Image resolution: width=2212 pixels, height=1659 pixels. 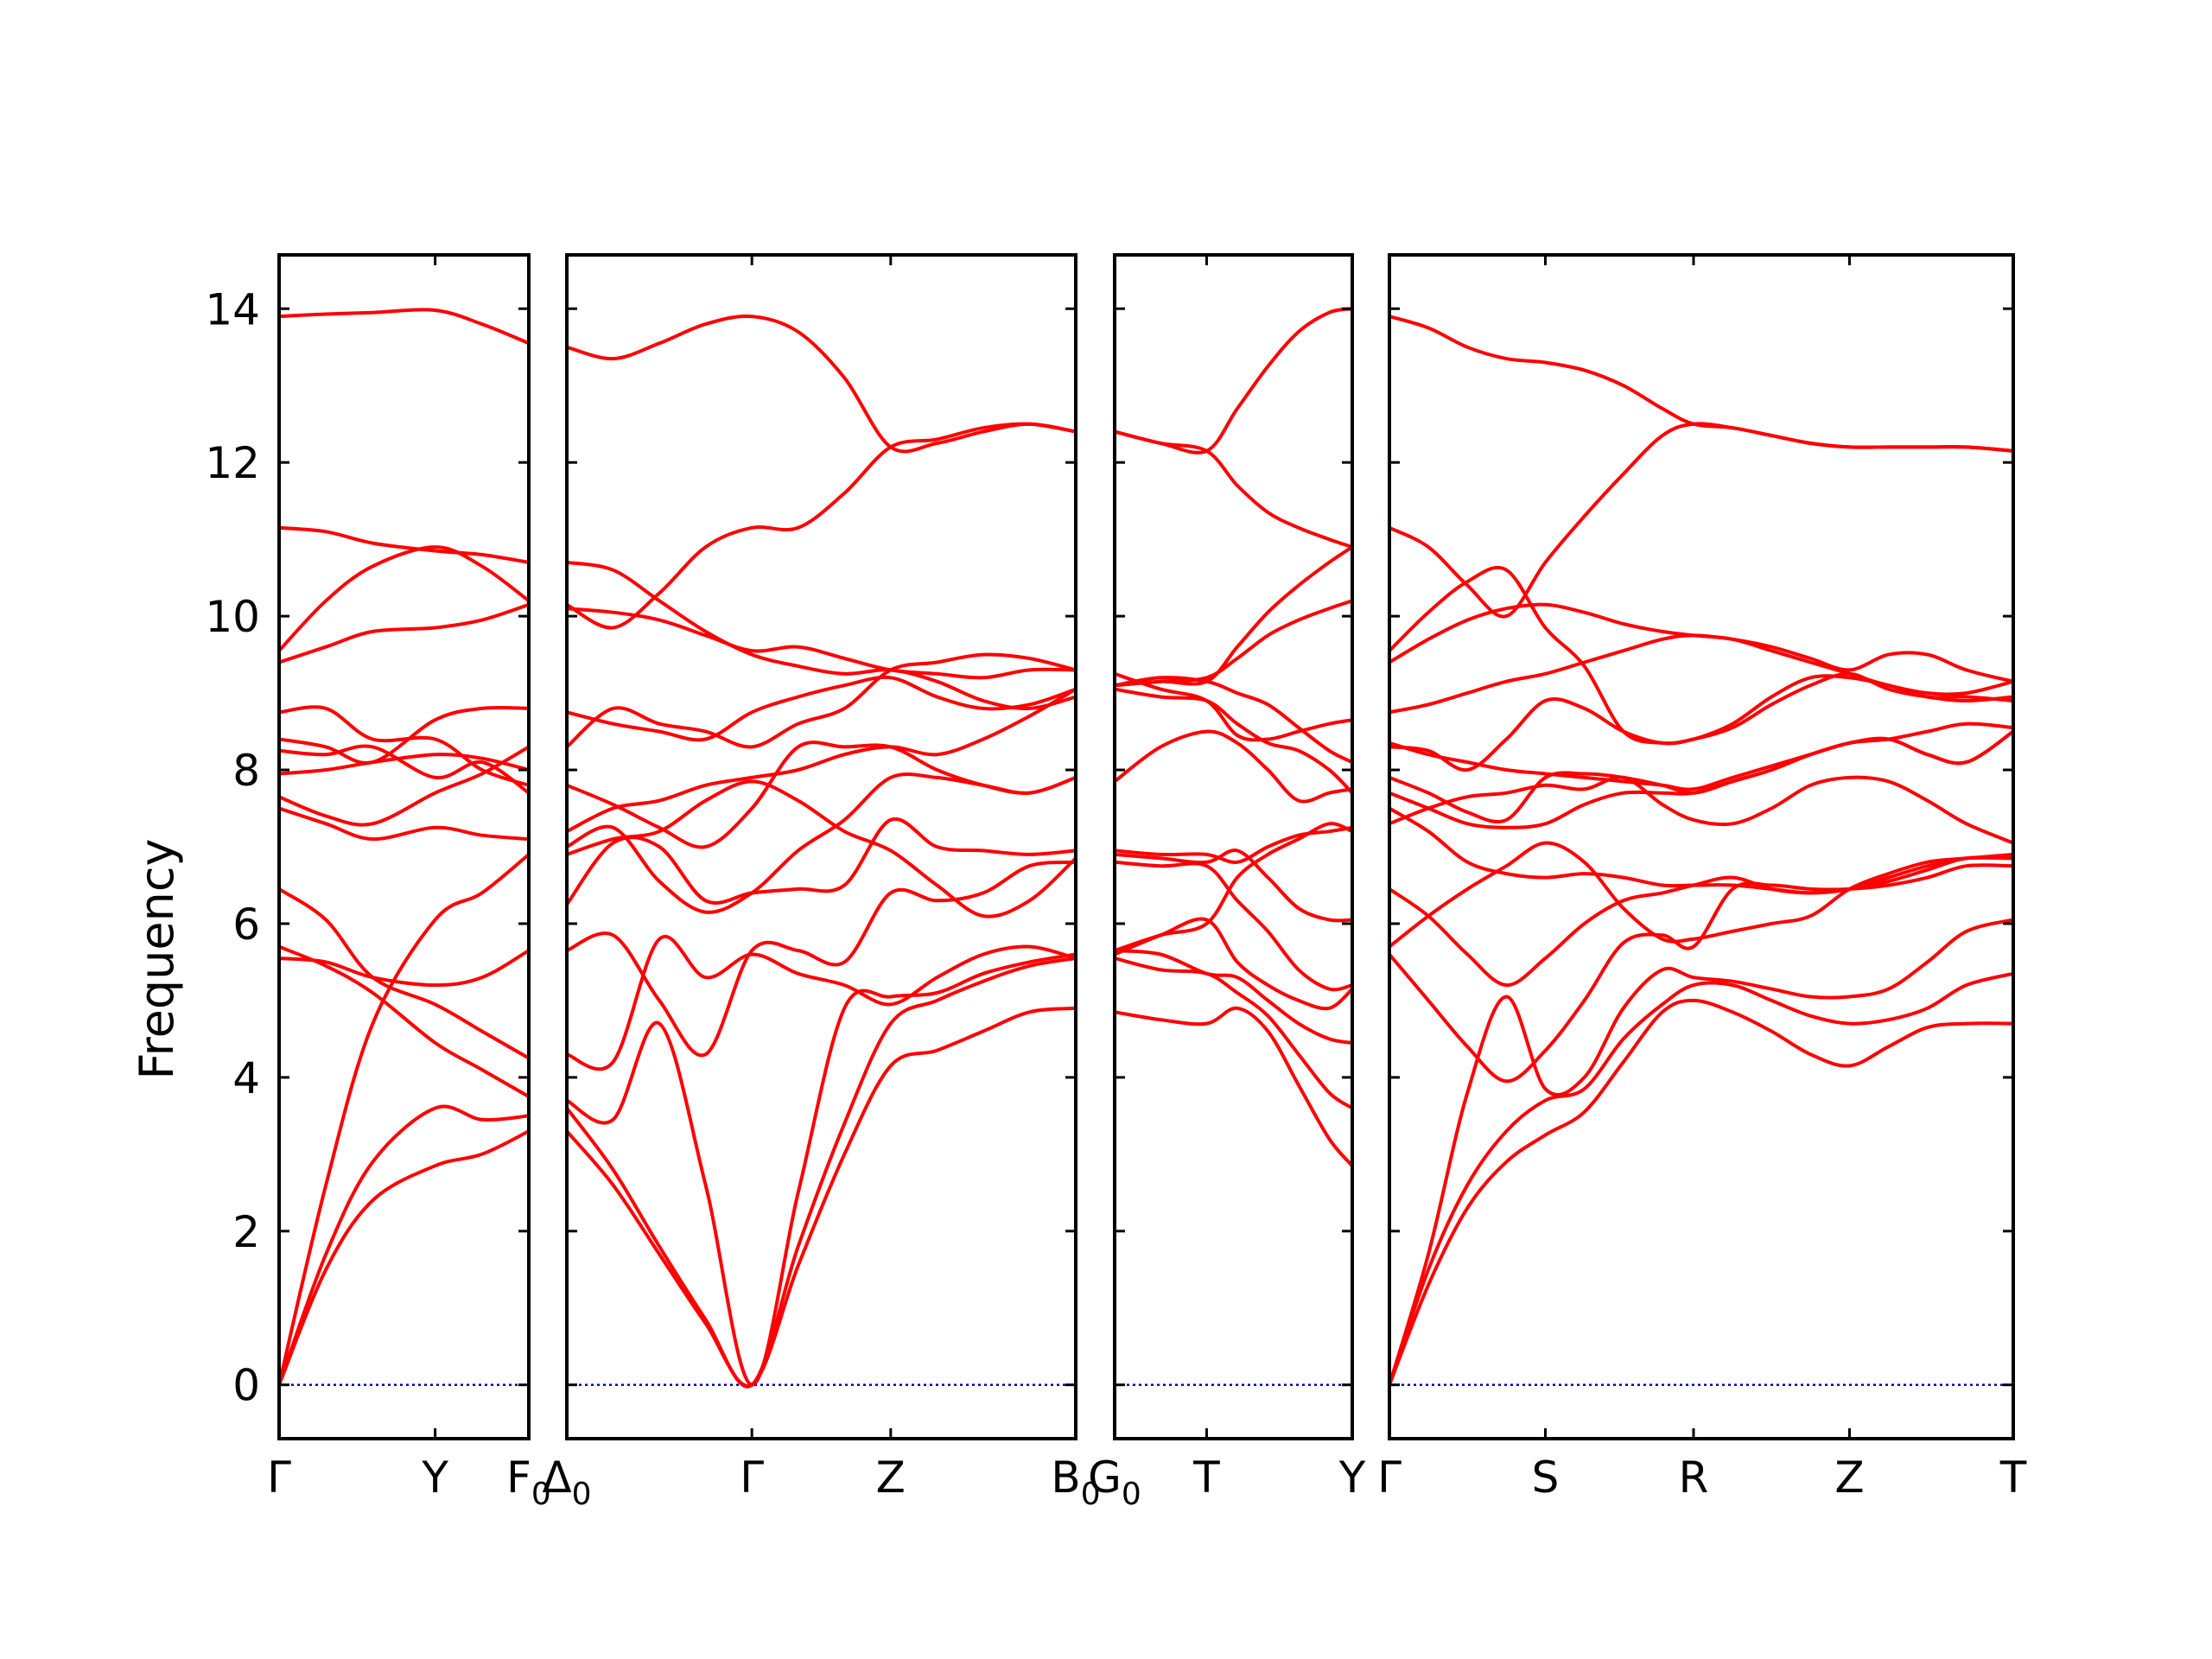 I want to click on y-tick-labels: 0 2 4 6 8 10 12 14, so click(x=232, y=847).